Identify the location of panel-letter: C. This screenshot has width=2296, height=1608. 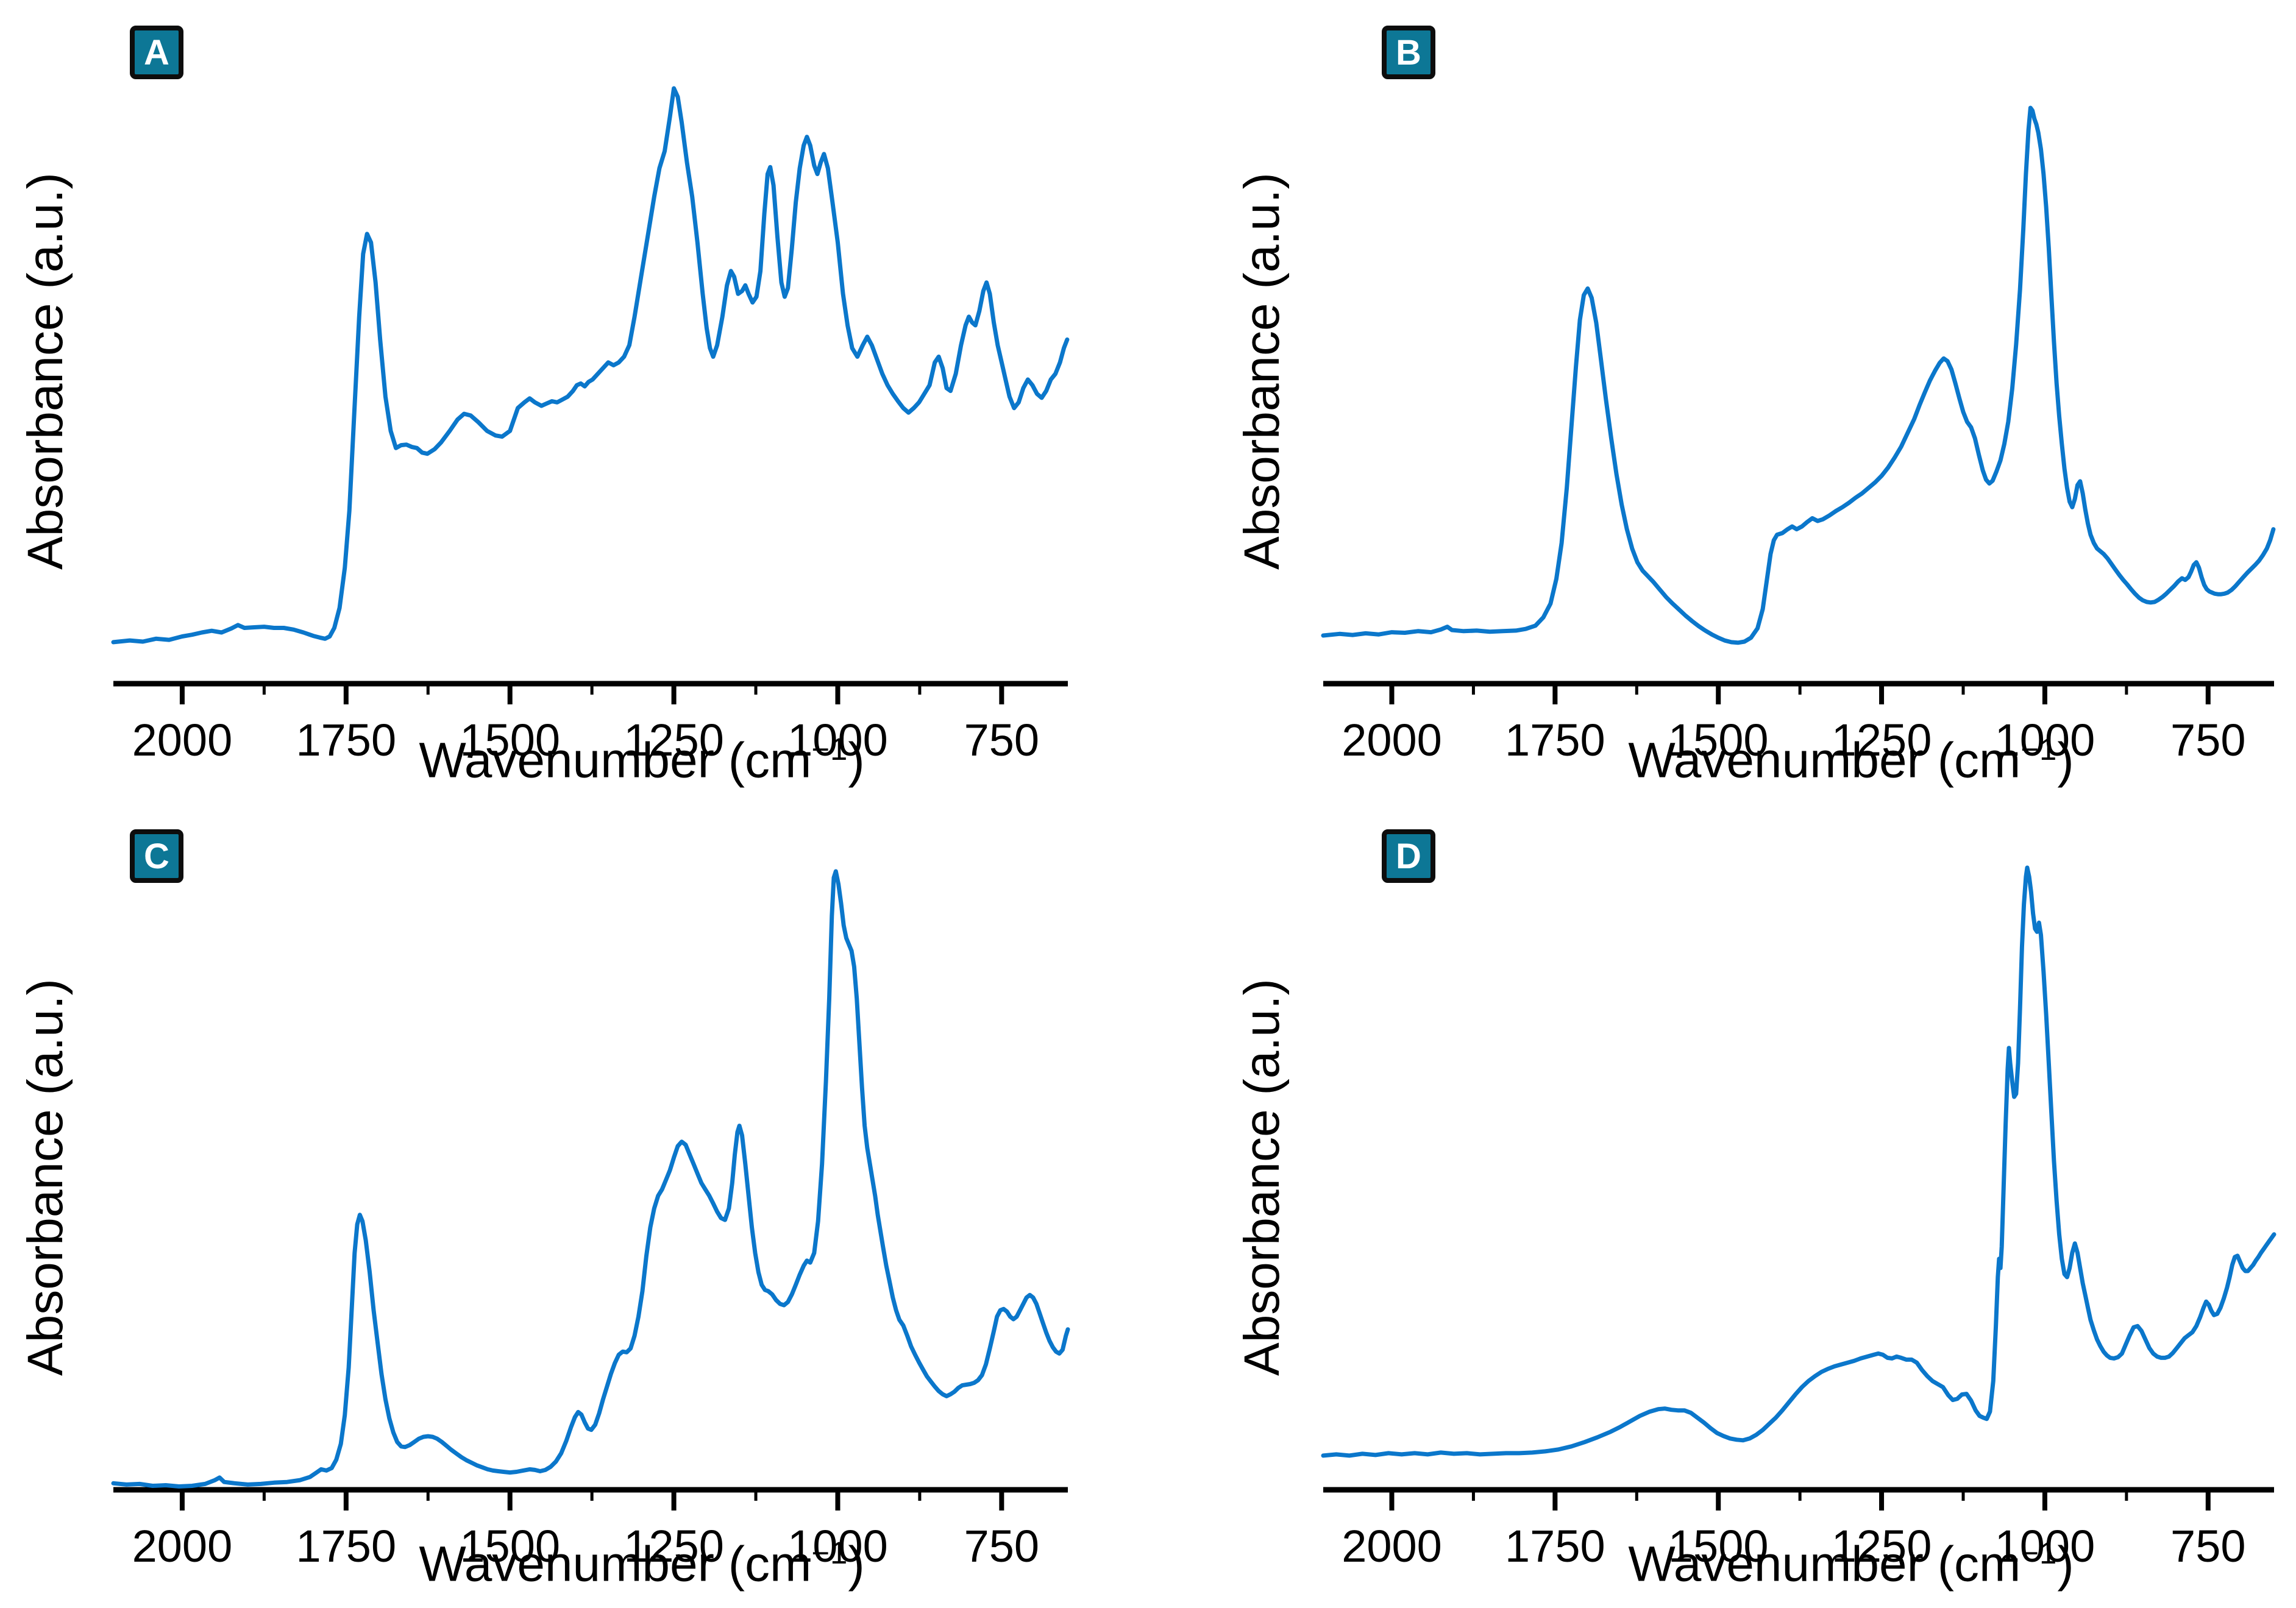
(156, 856).